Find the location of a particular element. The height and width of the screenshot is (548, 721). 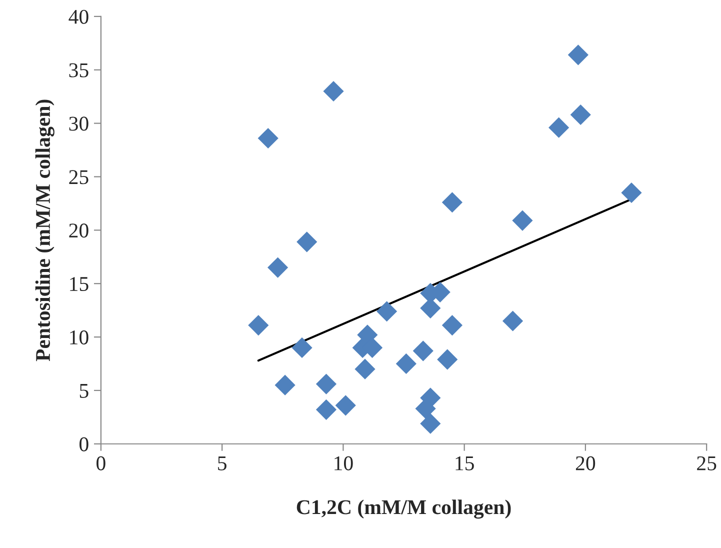

y-tick-label: 25 is located at coordinates (78, 177).